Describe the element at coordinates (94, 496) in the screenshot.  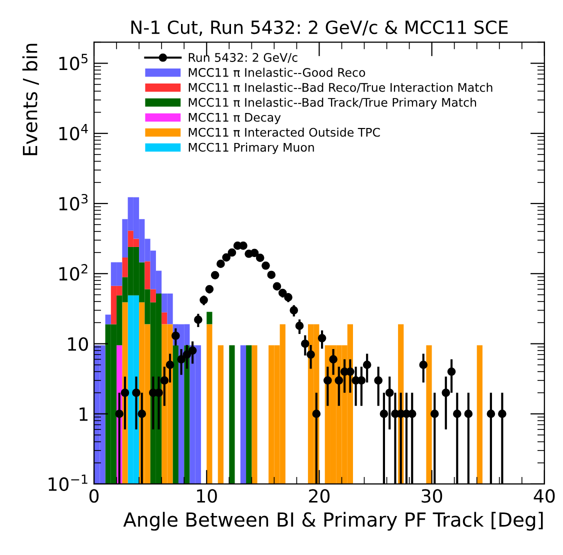
I see `x-tick-label: 0` at that location.